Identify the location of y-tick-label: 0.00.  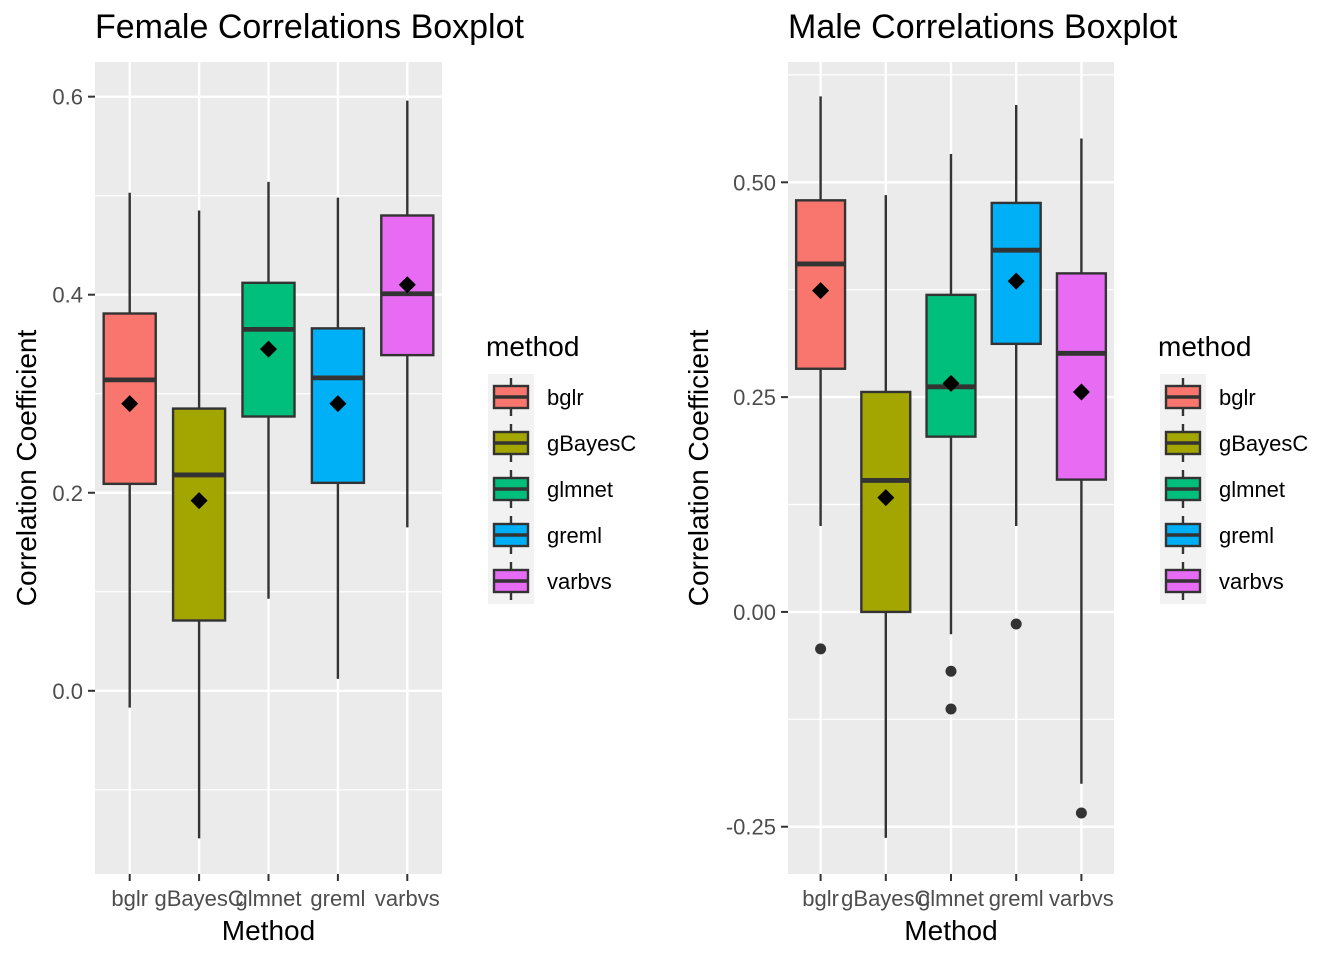
(754, 612).